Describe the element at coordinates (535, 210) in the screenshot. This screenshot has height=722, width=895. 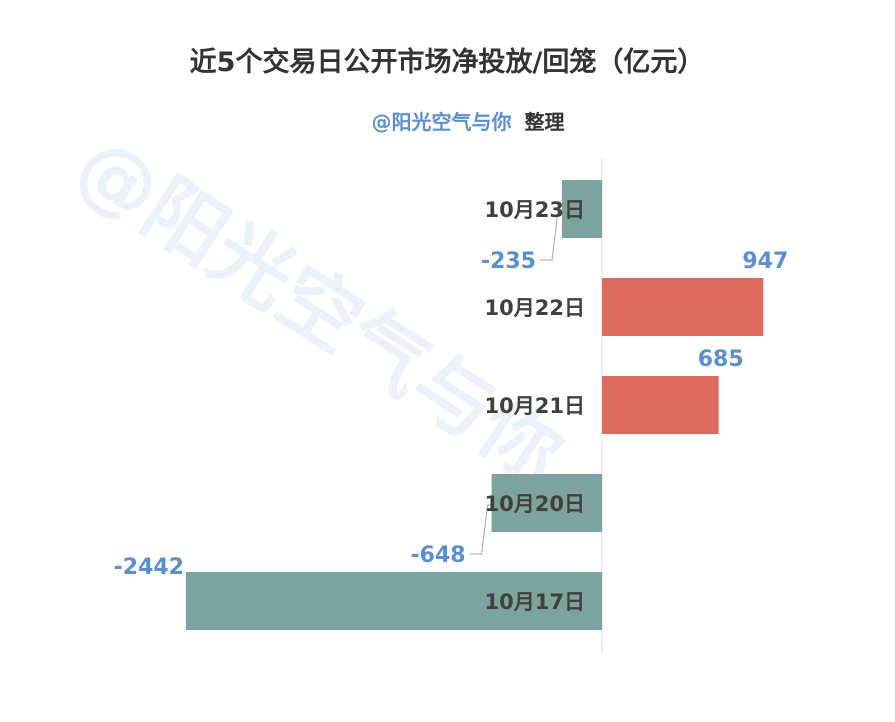
I see `category-label: 10月23日` at that location.